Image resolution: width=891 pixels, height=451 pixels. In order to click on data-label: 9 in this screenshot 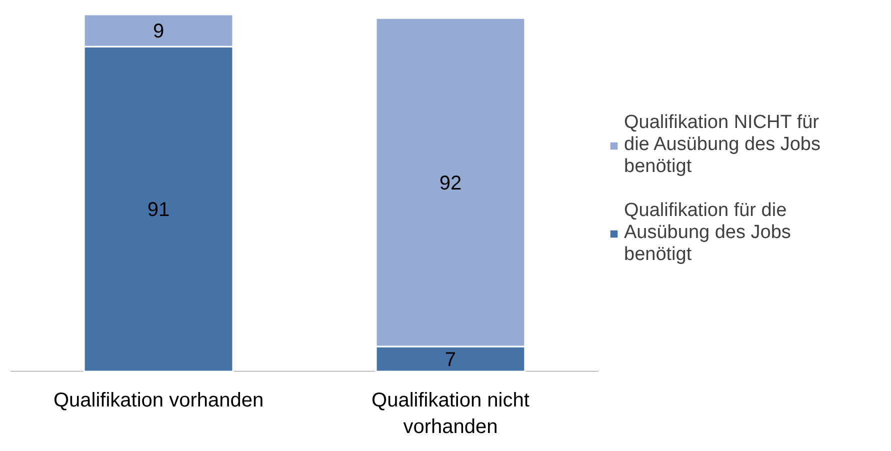, I will do `click(158, 31)`.